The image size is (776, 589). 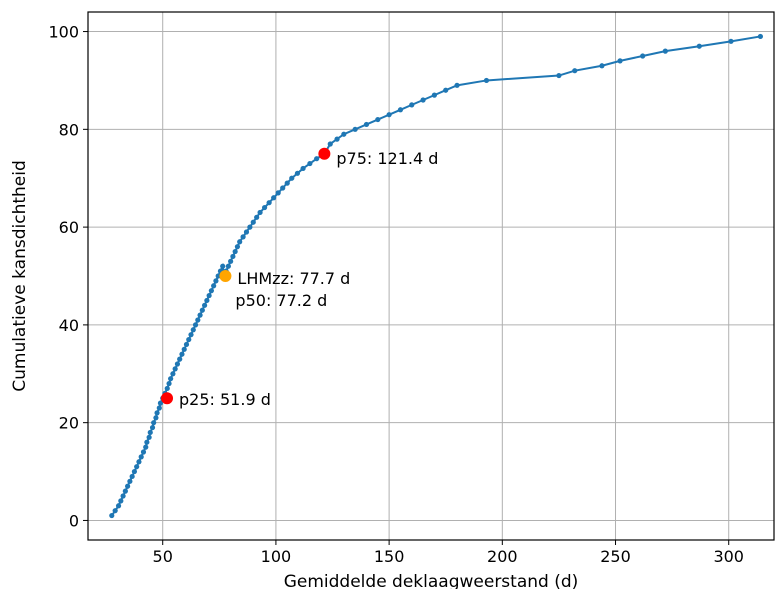 What do you see at coordinates (728, 556) in the screenshot?
I see `x-tick-label: 300` at bounding box center [728, 556].